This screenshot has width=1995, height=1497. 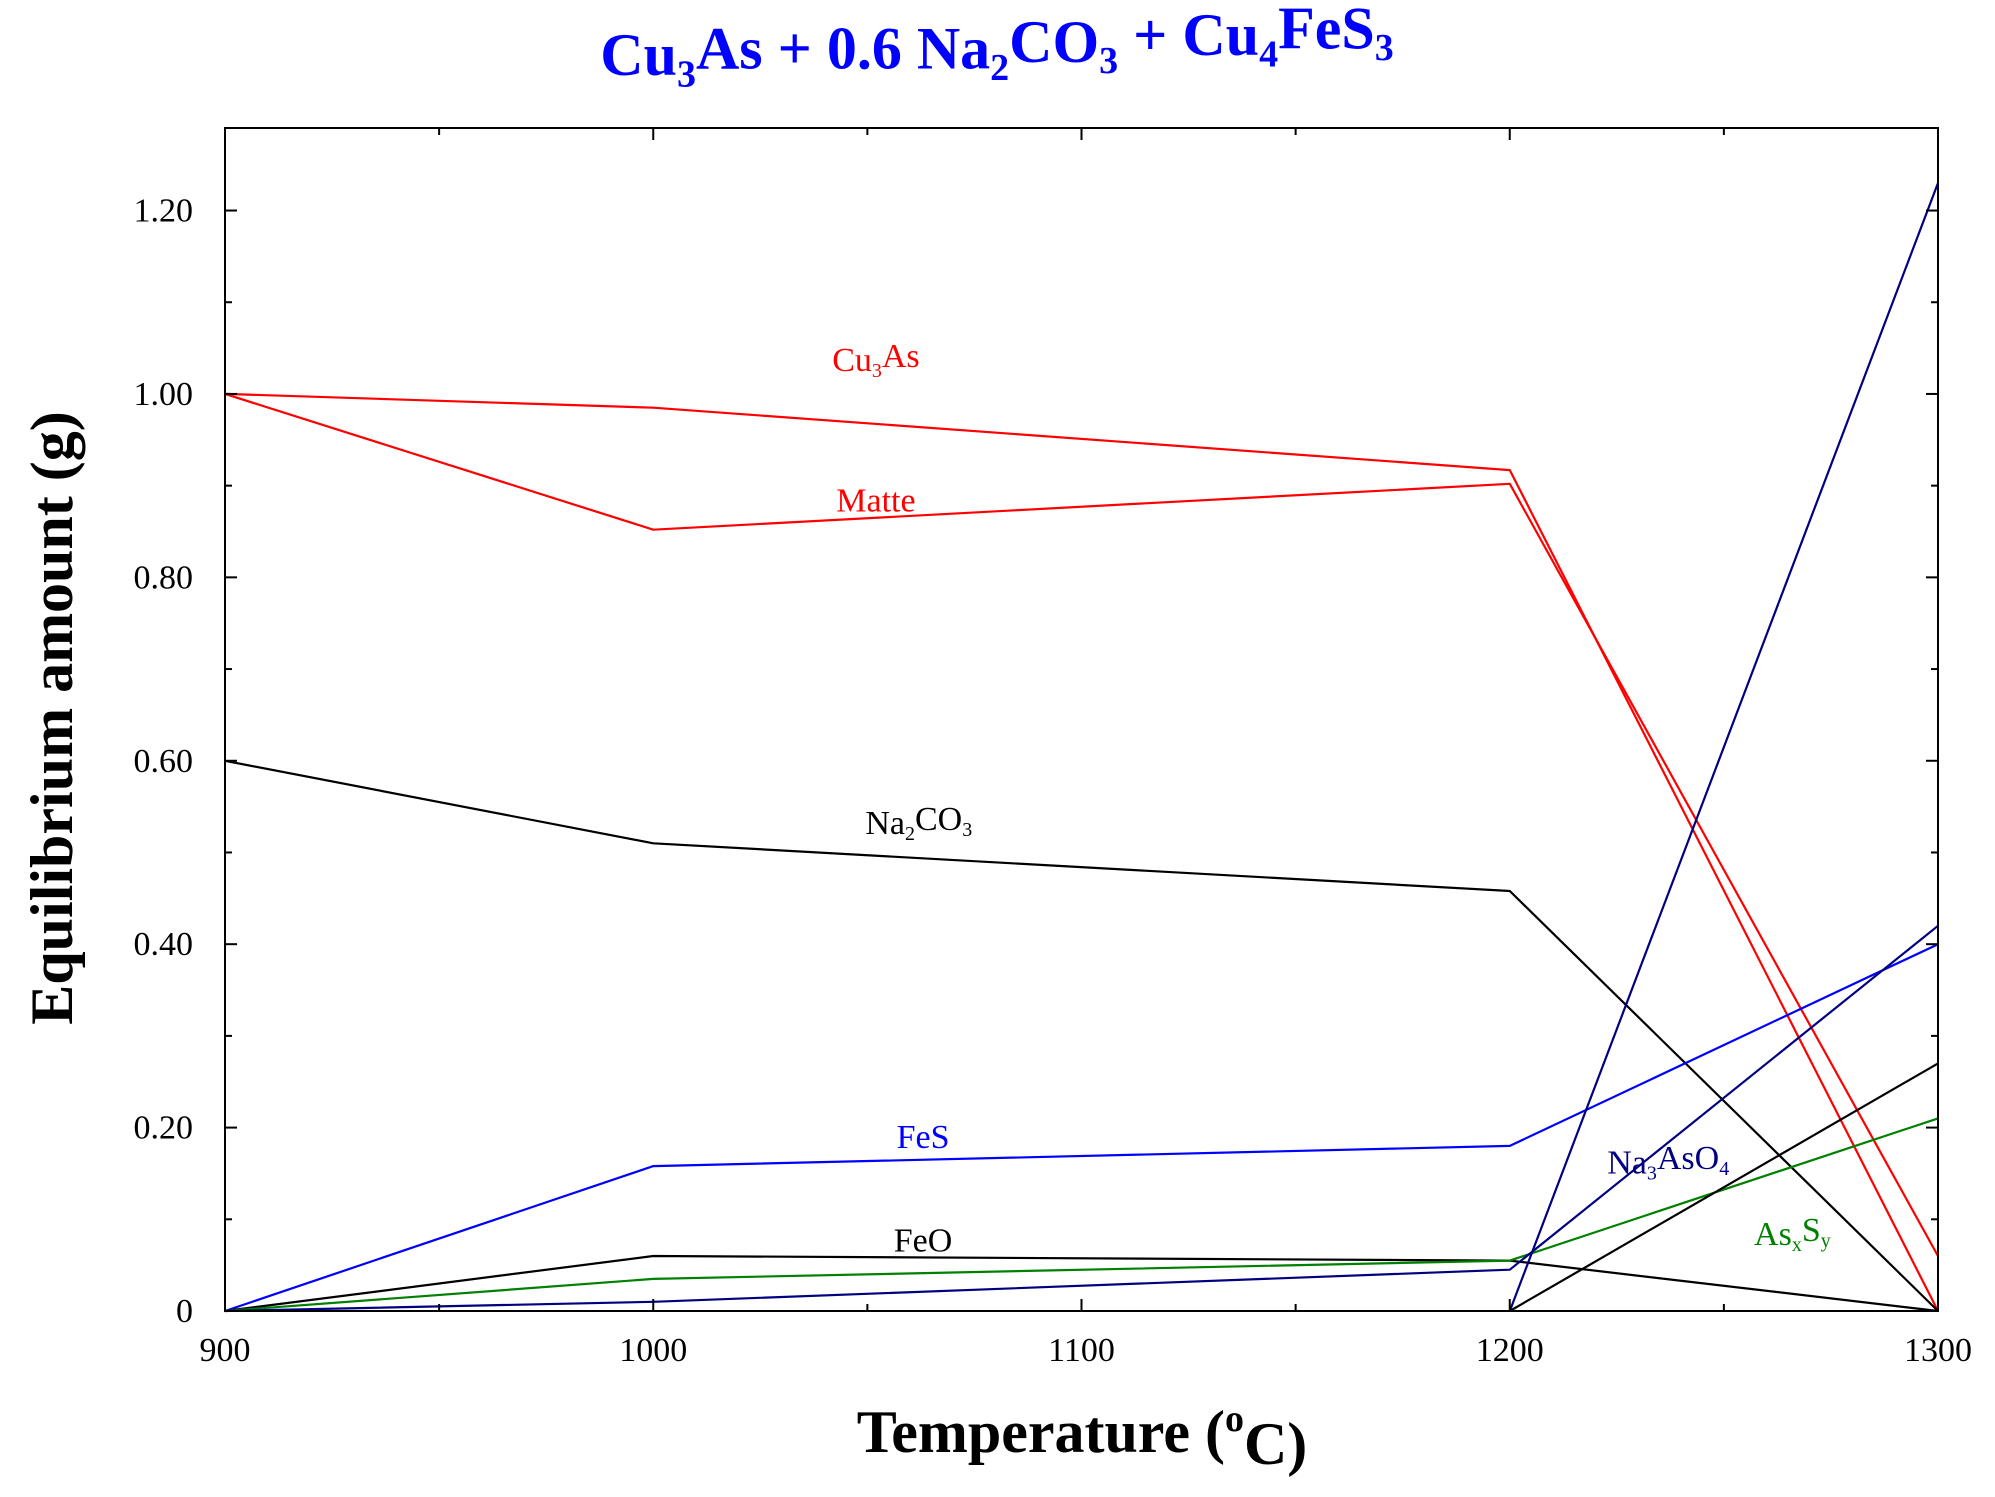 What do you see at coordinates (225, 1350) in the screenshot?
I see `x-tick-label: 900` at bounding box center [225, 1350].